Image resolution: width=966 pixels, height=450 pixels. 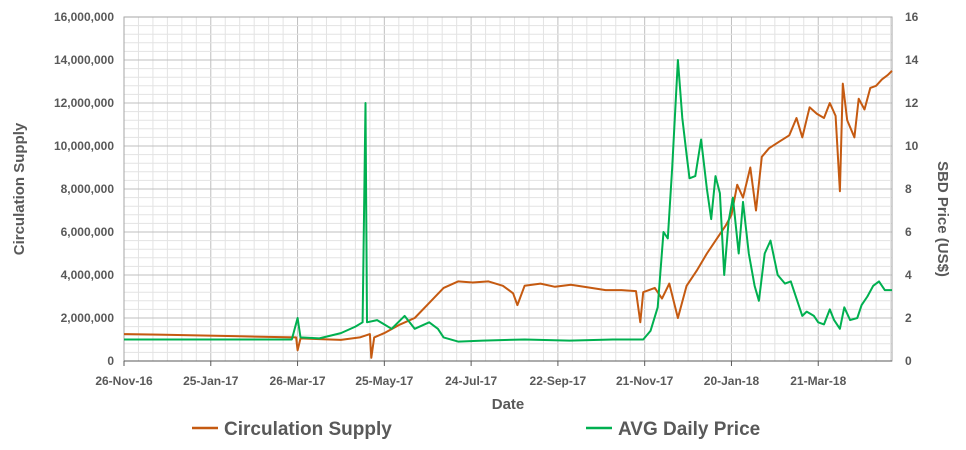 I want to click on y-right-tick-label: 14, so click(x=912, y=60).